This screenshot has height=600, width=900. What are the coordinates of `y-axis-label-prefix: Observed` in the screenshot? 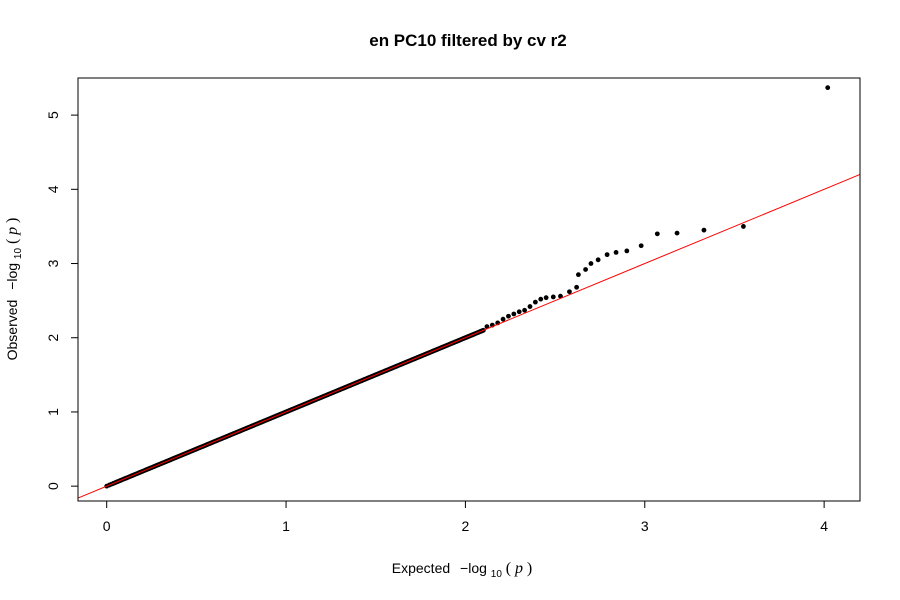 It's located at (12, 330).